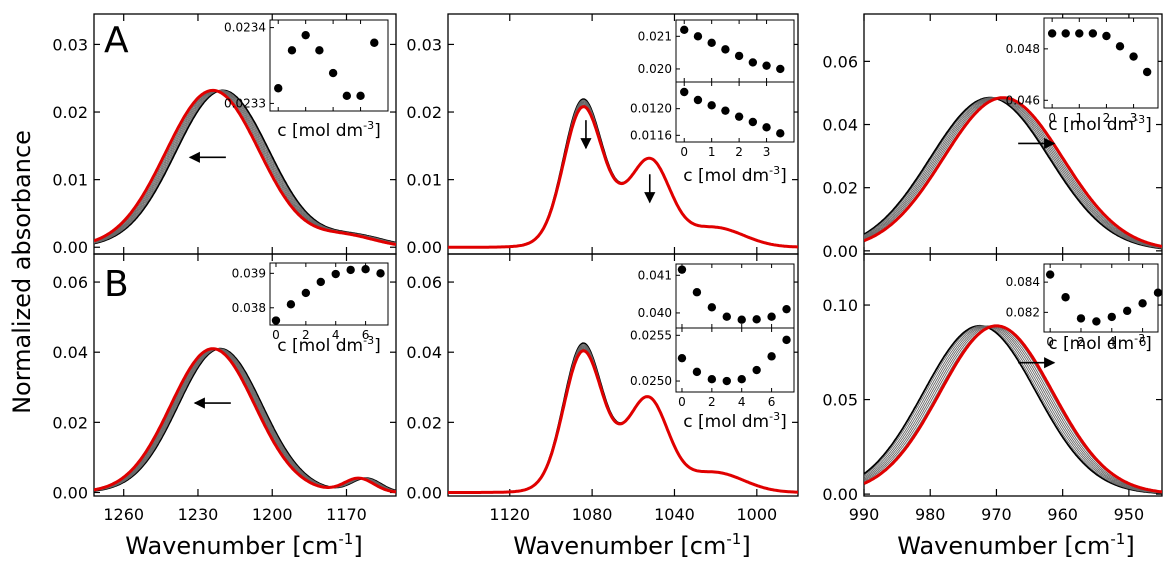 Image resolution: width=1163 pixels, height=561 pixels. What do you see at coordinates (245, 28) in the screenshot?
I see `inset-y-tick-label: 0.0234` at bounding box center [245, 28].